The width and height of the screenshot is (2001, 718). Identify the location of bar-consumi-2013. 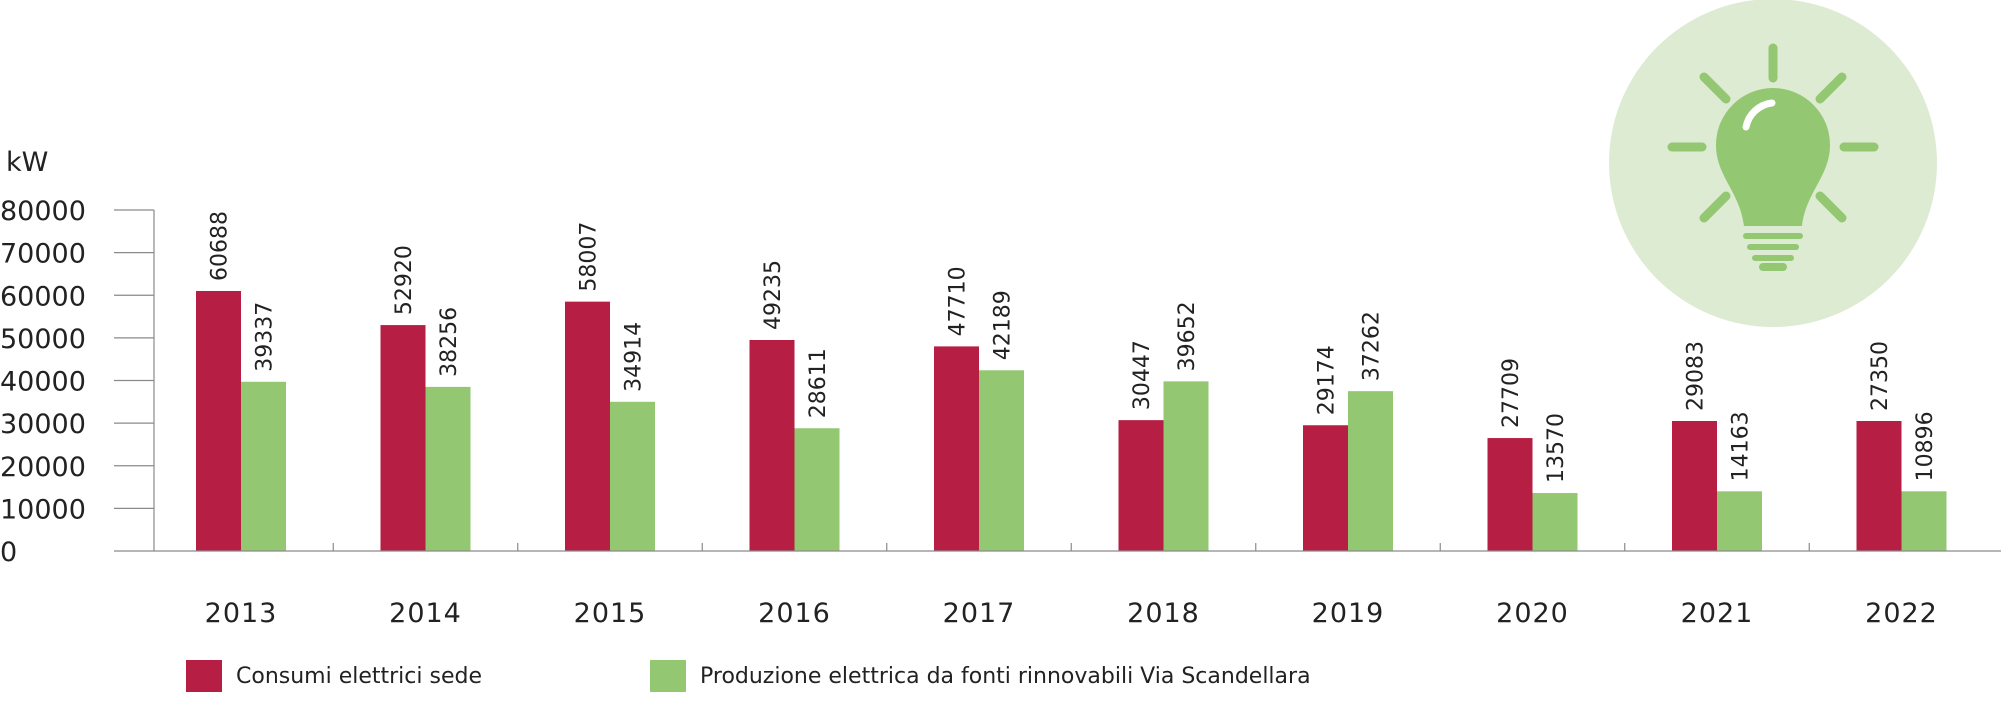
(218, 420).